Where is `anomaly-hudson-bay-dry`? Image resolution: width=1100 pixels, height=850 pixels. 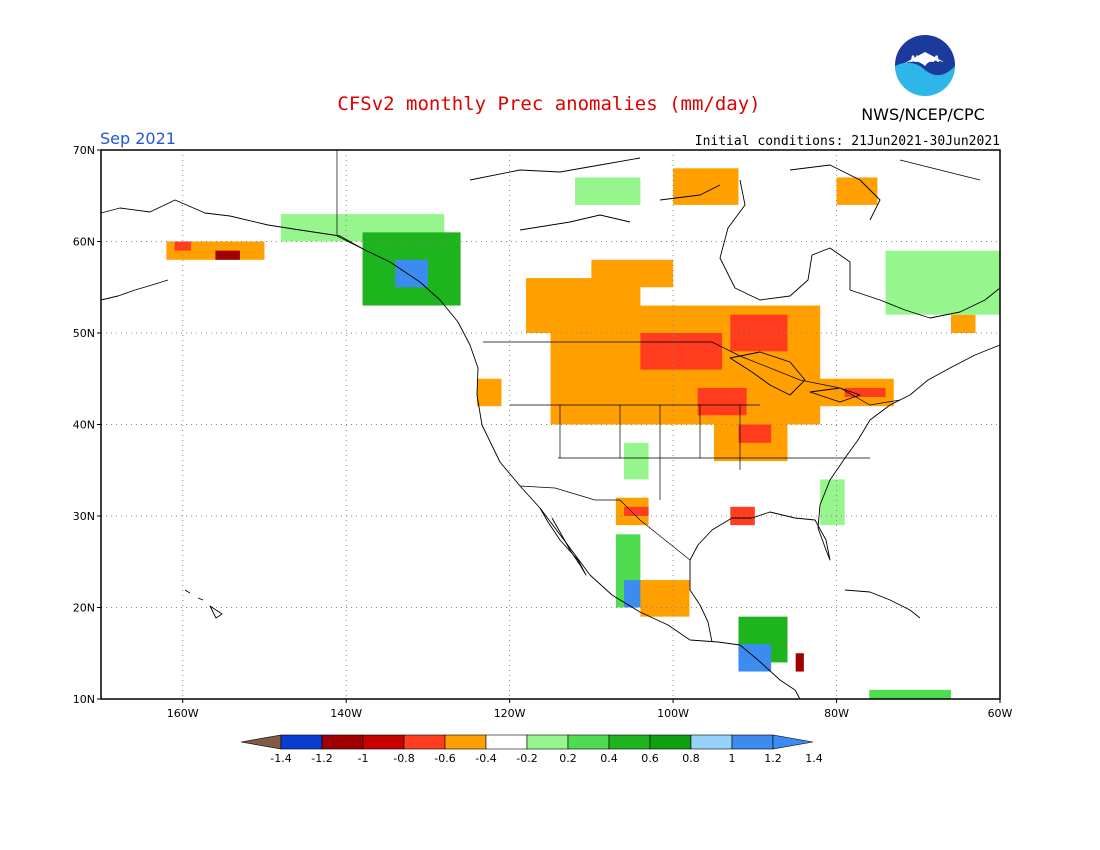
anomaly-hudson-bay-dry is located at coordinates (706, 186).